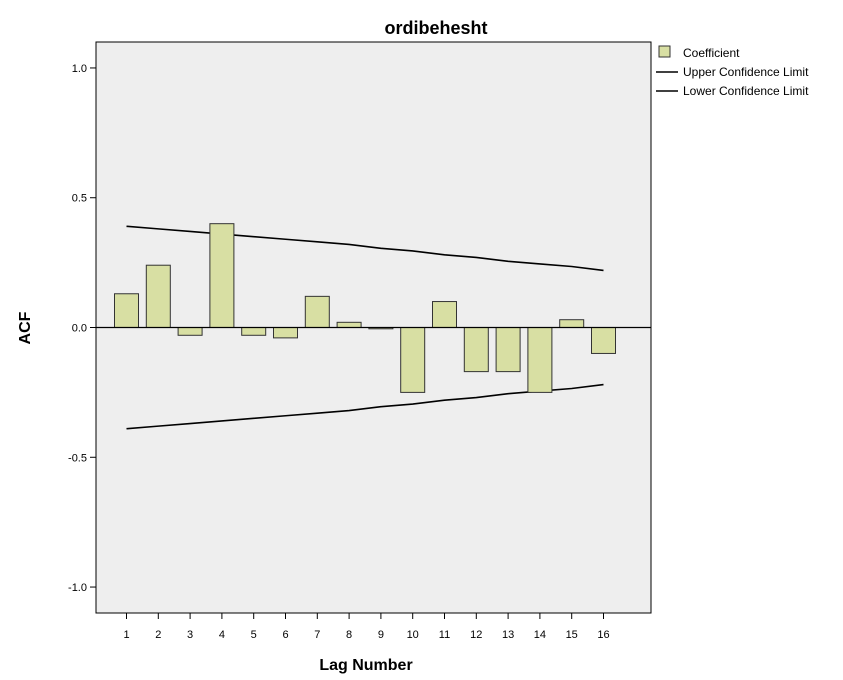 This screenshot has height=680, width=843. I want to click on x-tick-label: 5, so click(254, 635).